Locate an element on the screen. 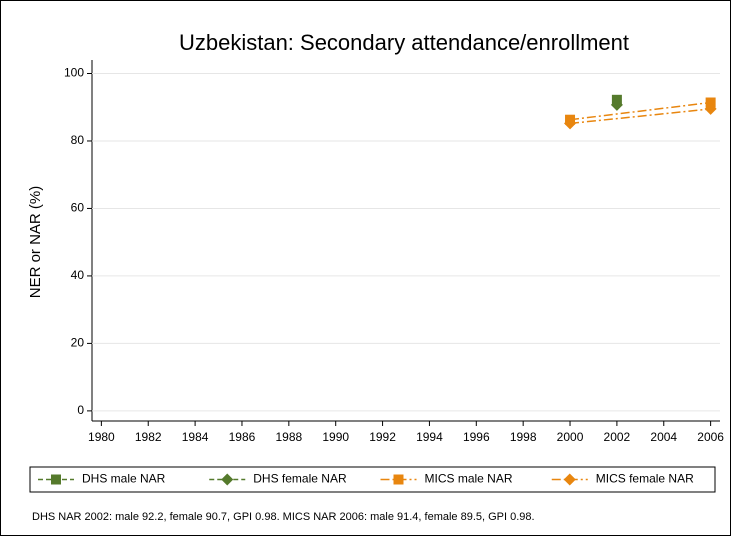  legend-label: DHS female NAR is located at coordinates (300, 479).